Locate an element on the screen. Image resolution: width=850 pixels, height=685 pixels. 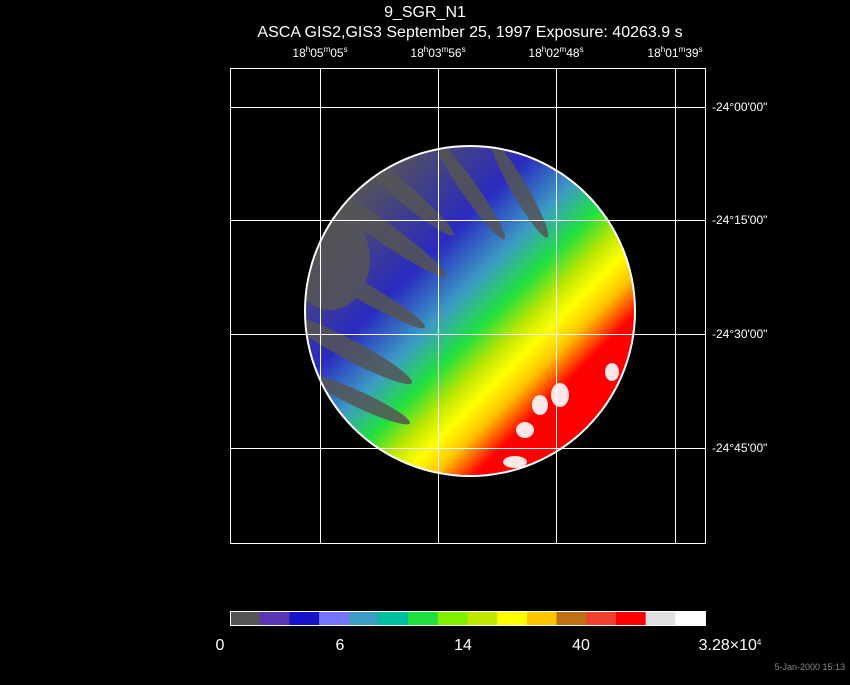
label: 14 is located at coordinates (463, 645).